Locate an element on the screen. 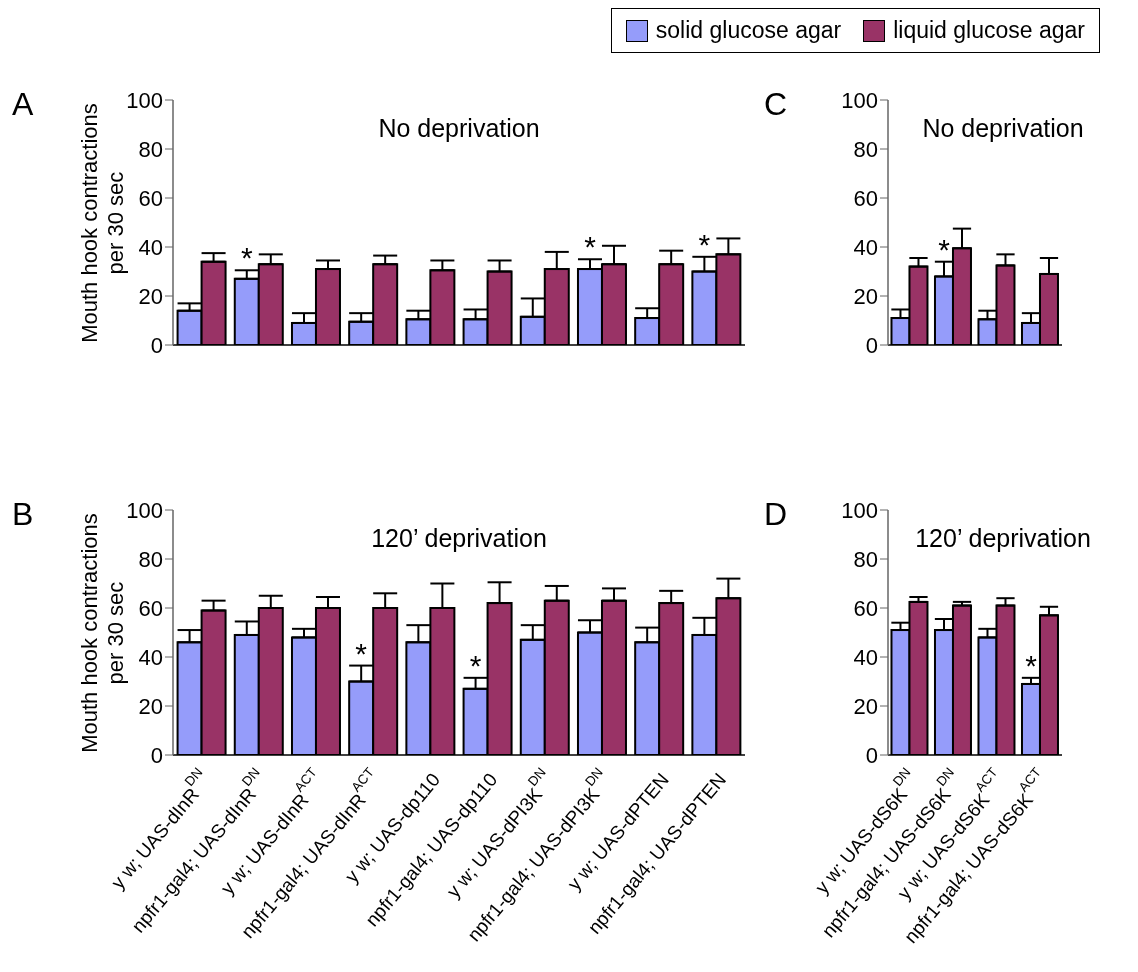 The image size is (1138, 972). text: A is located at coordinates (23, 104).